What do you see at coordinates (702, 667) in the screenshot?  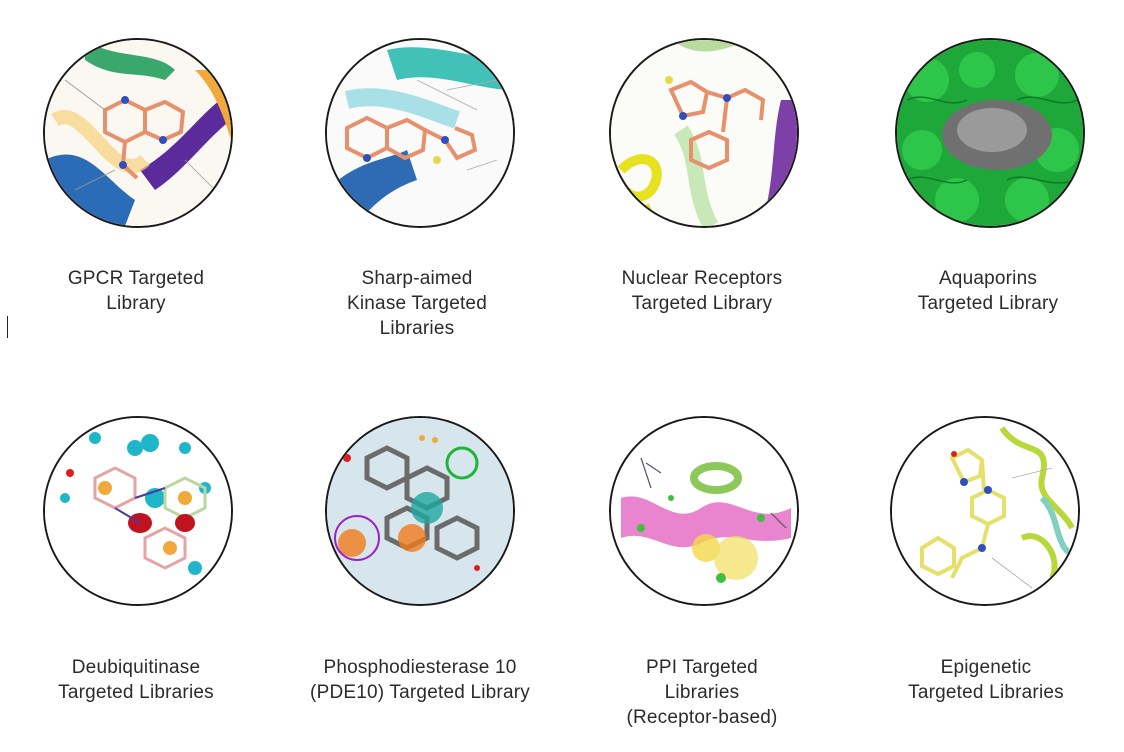 I see `label-line: PPI Targeted` at bounding box center [702, 667].